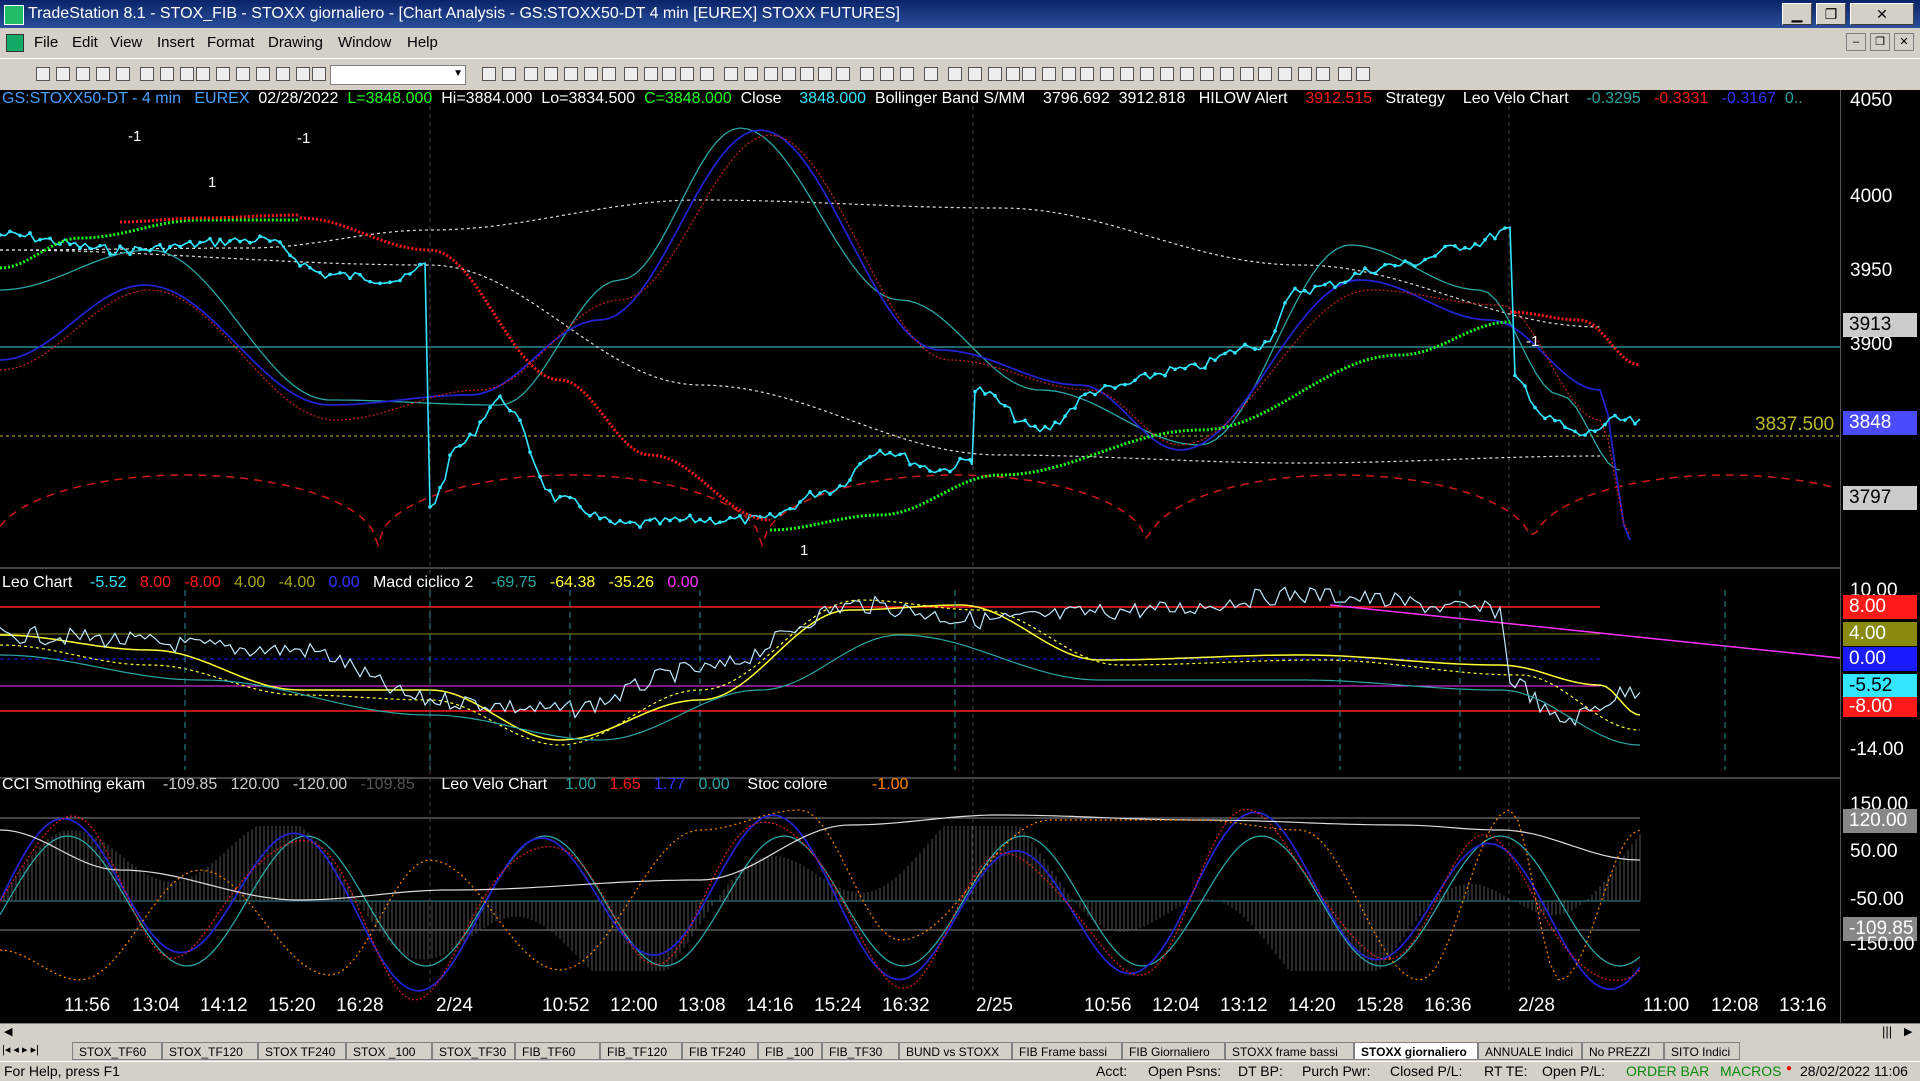 Image resolution: width=1920 pixels, height=1081 pixels. What do you see at coordinates (1227, 74) in the screenshot?
I see `rectangle-icon` at bounding box center [1227, 74].